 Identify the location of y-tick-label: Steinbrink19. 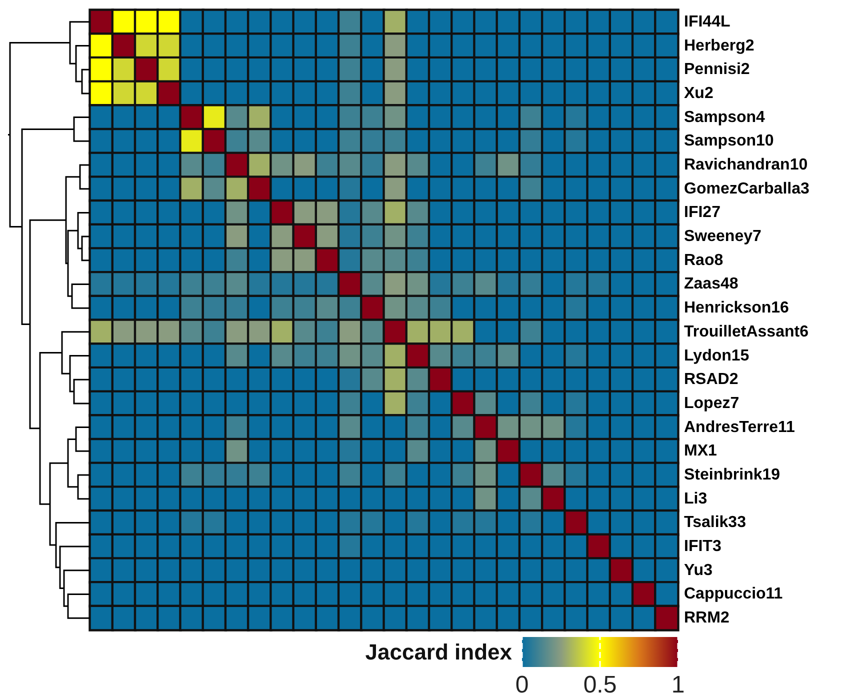
(732, 475).